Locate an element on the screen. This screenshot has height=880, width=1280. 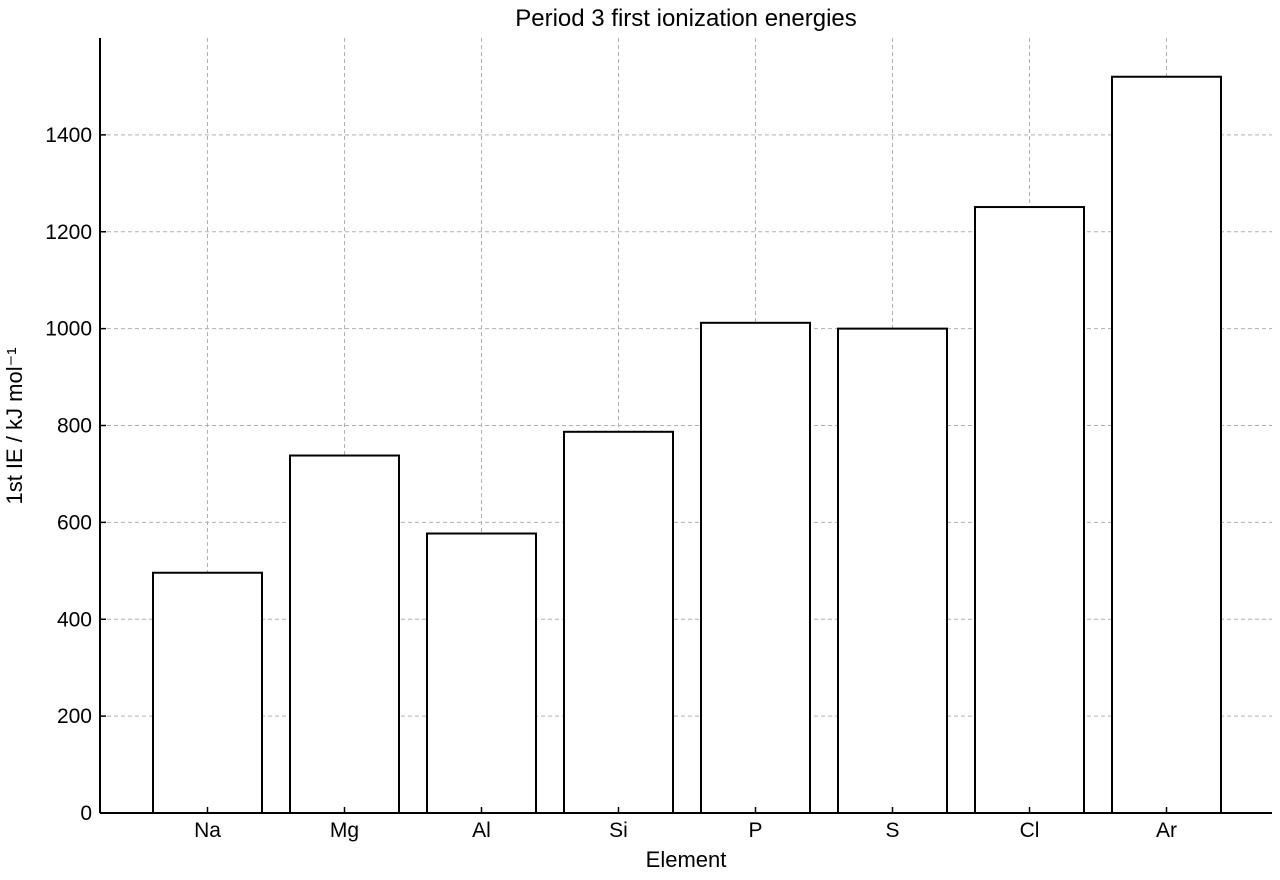
y-tick-label: 200 is located at coordinates (74, 716).